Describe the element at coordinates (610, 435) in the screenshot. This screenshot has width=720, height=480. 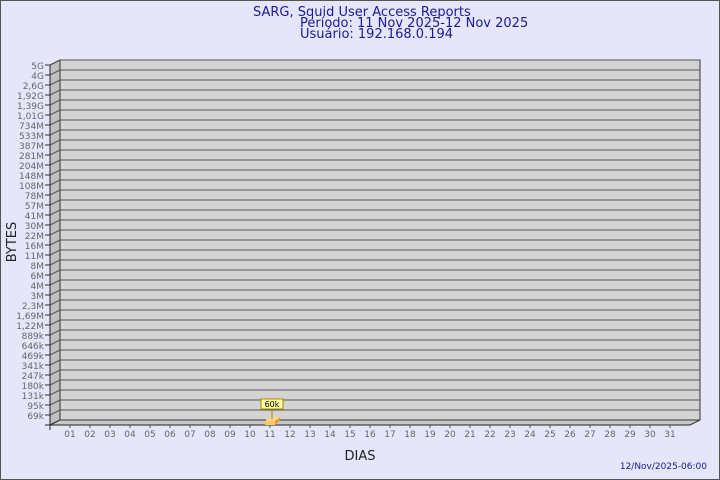
I see `x-tick-label: 28` at that location.